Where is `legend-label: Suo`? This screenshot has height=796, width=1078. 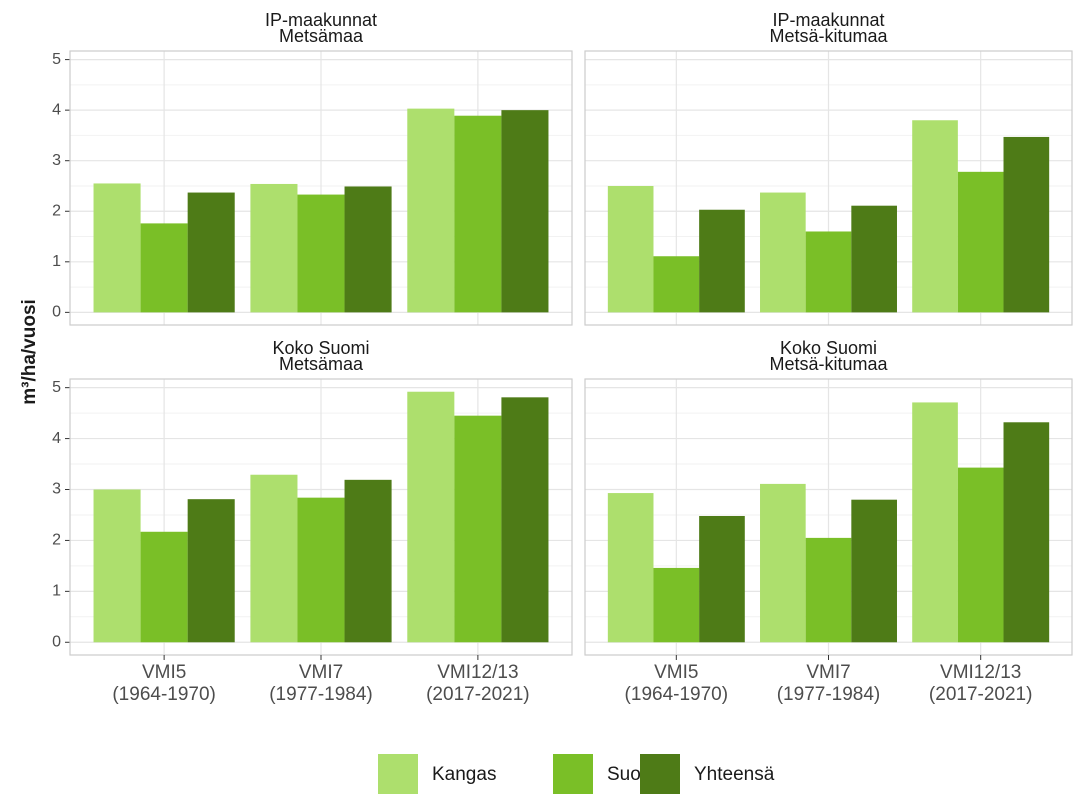
legend-label: Suo is located at coordinates (624, 774).